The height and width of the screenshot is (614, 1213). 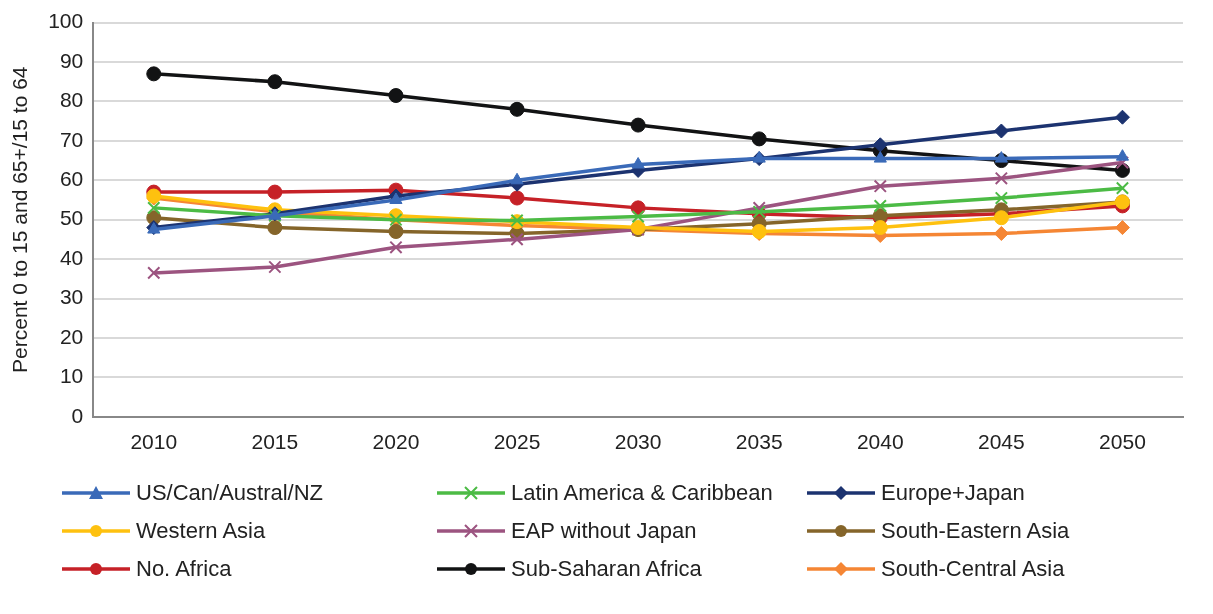 I want to click on y-tick-label: 0, so click(x=77, y=415).